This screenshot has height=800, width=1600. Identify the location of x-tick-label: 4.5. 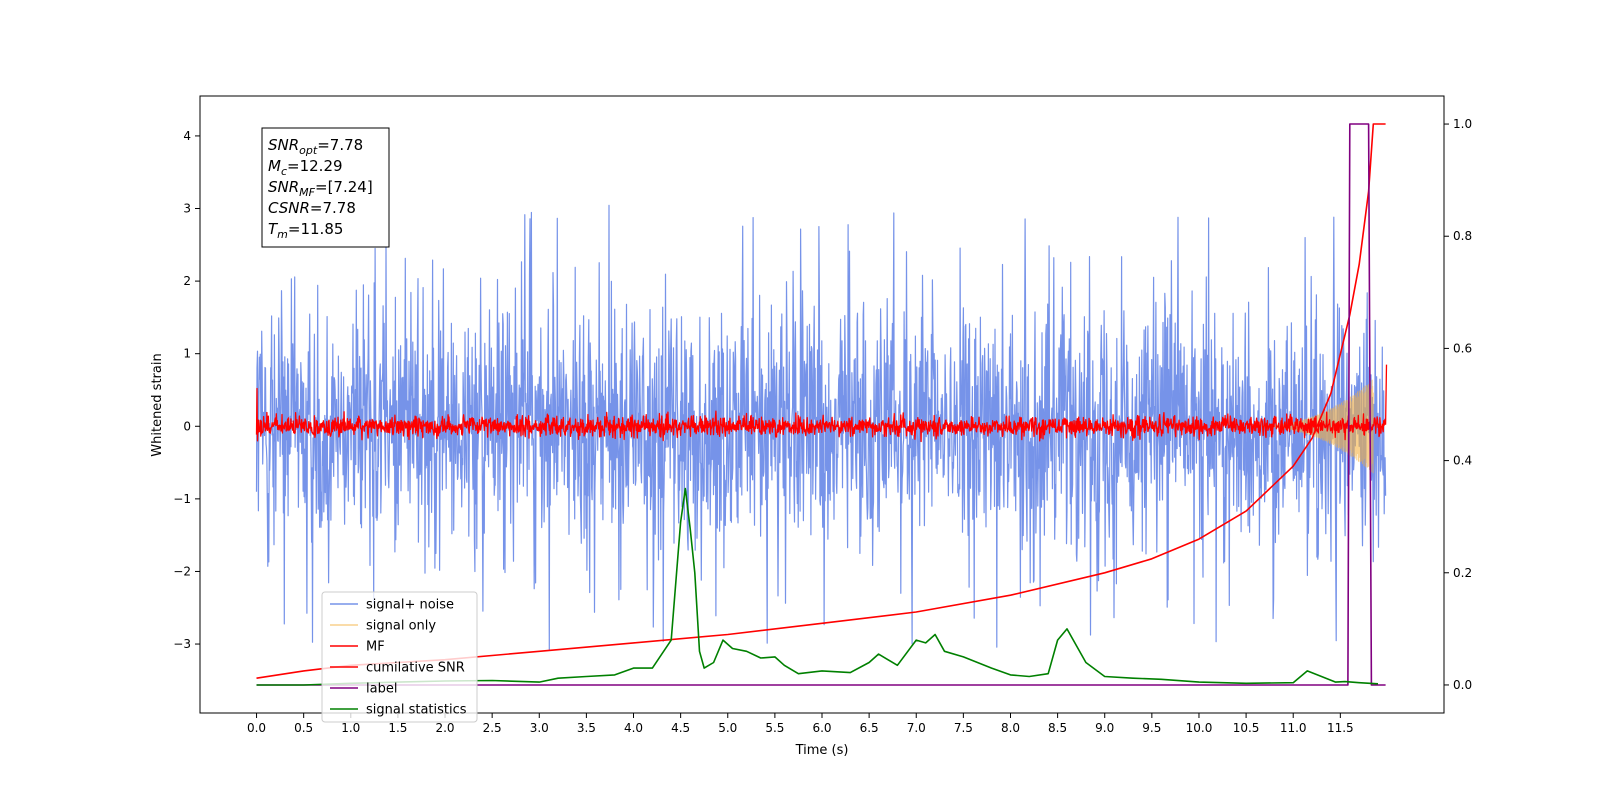
(680, 728).